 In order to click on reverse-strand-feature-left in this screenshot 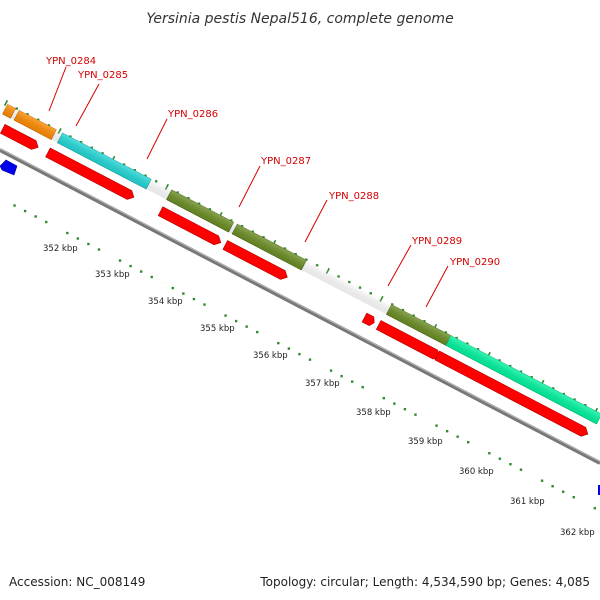, I will do `click(9, 167)`.